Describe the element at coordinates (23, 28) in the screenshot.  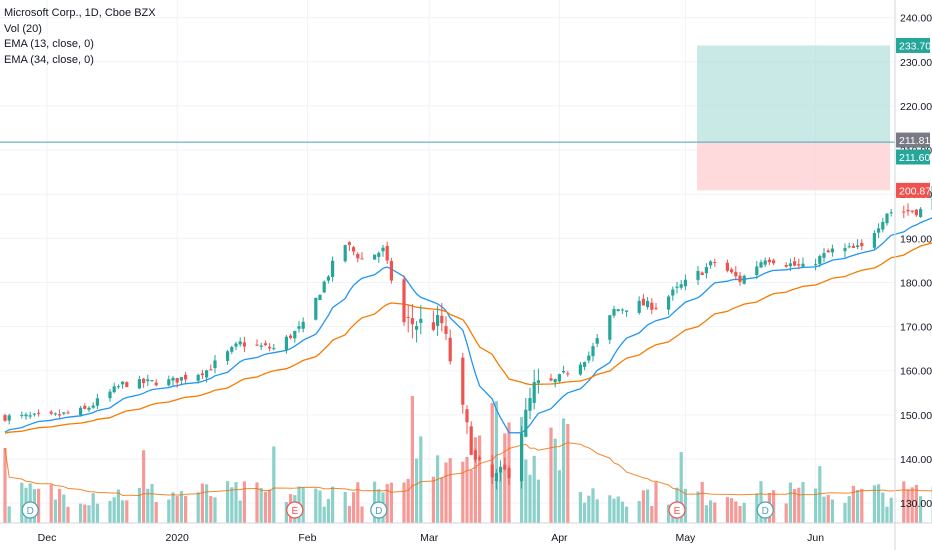
I see `indicator-volume: Vol (20)` at that location.